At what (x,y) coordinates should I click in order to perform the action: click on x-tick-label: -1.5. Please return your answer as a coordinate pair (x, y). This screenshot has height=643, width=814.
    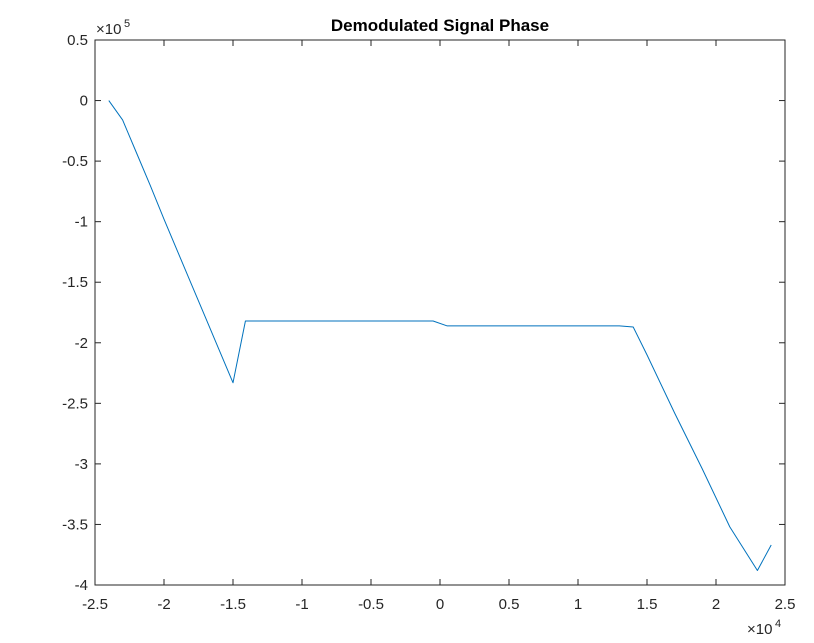
    Looking at the image, I should click on (233, 604).